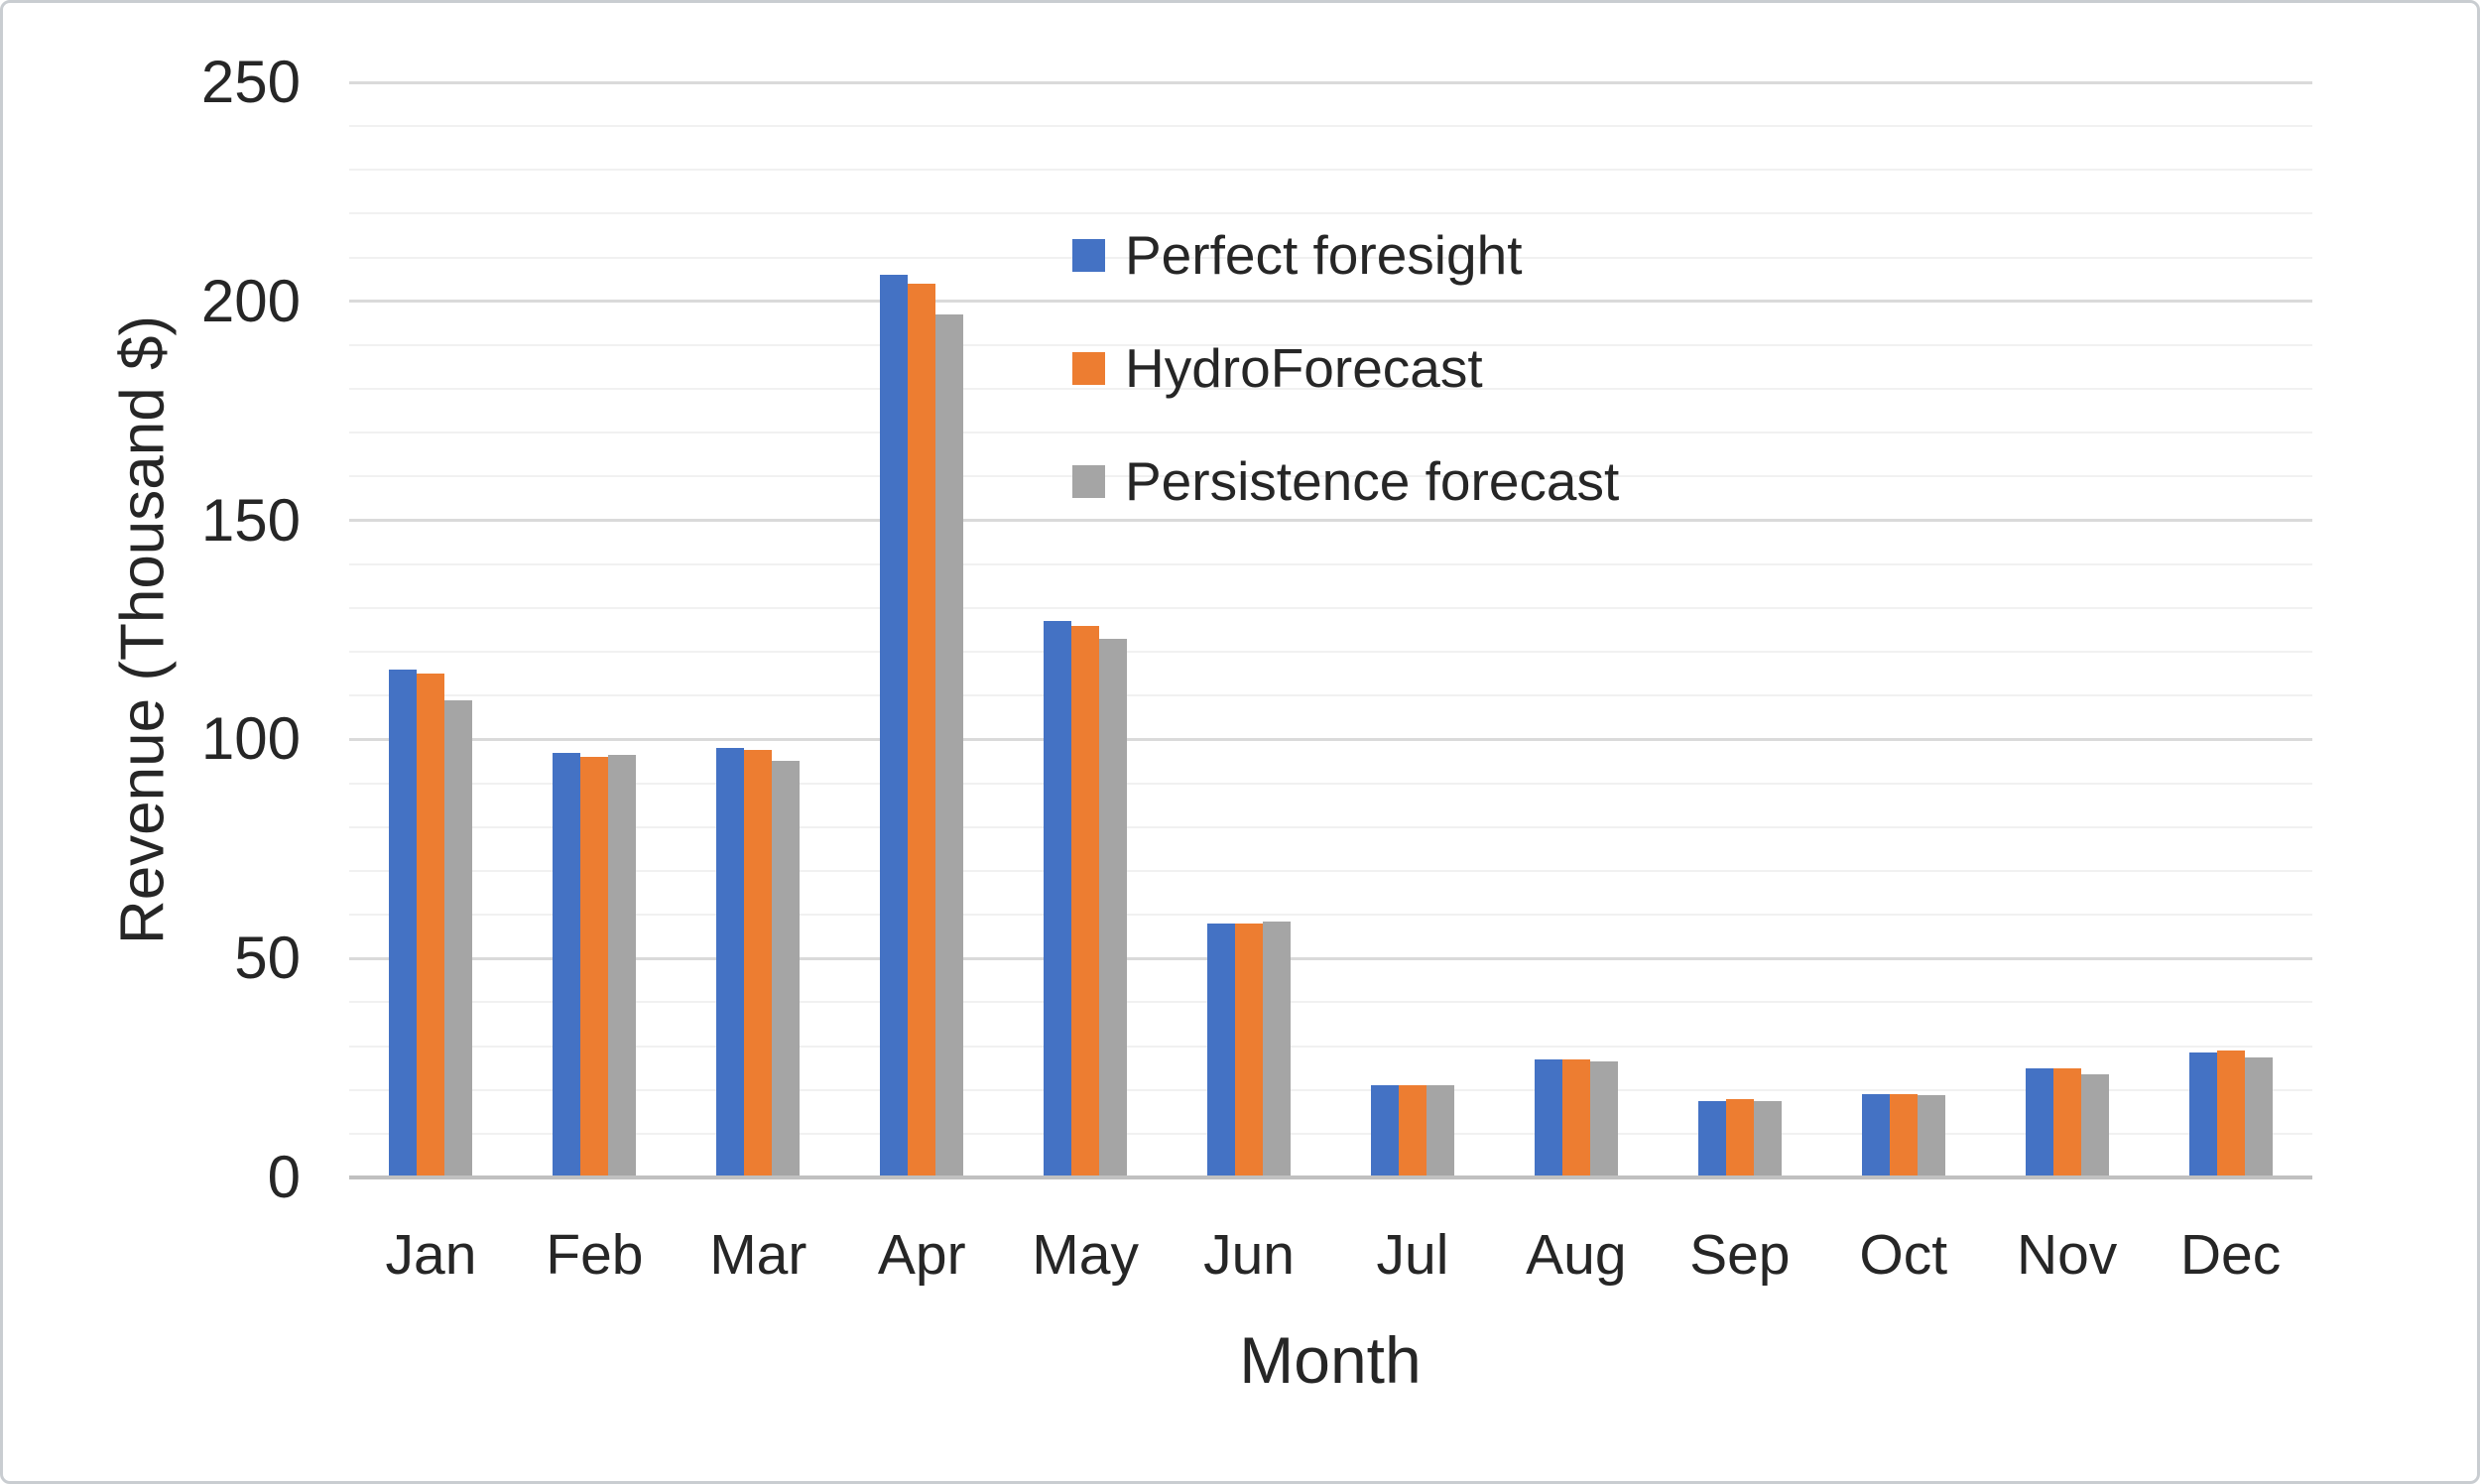 The width and height of the screenshot is (2480, 1484). What do you see at coordinates (2230, 1113) in the screenshot?
I see `bar-hydroforecast-Dec` at bounding box center [2230, 1113].